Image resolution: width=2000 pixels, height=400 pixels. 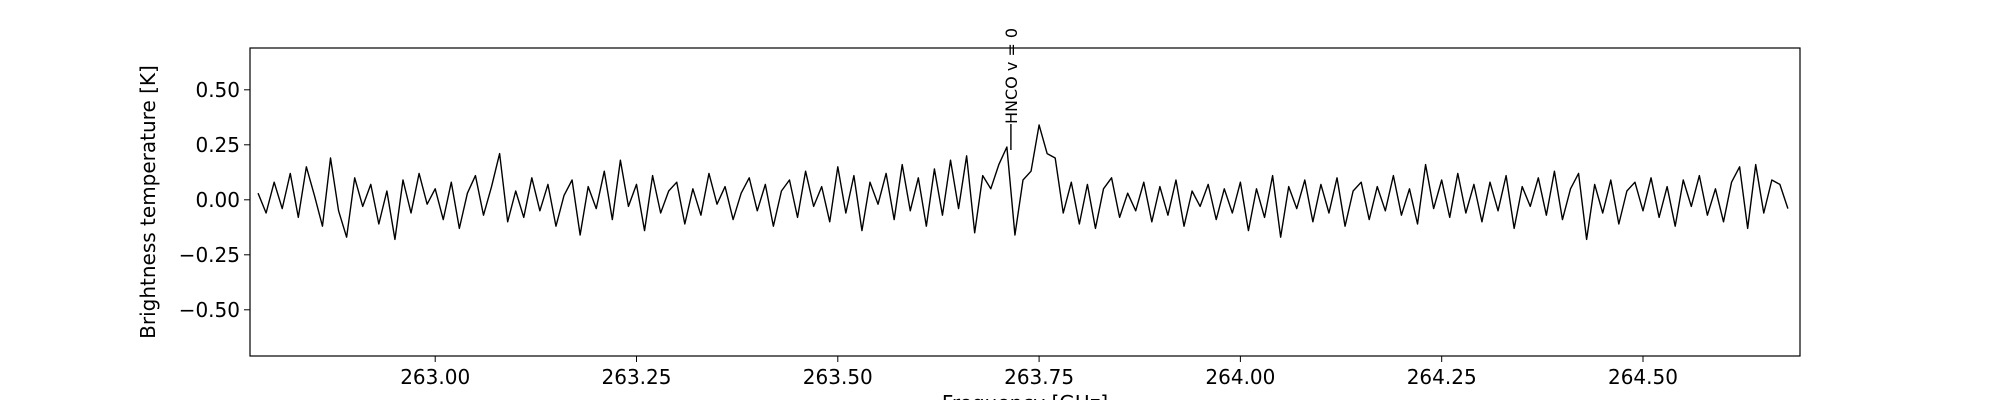 I want to click on x-tick-label: 263.50, so click(x=838, y=377).